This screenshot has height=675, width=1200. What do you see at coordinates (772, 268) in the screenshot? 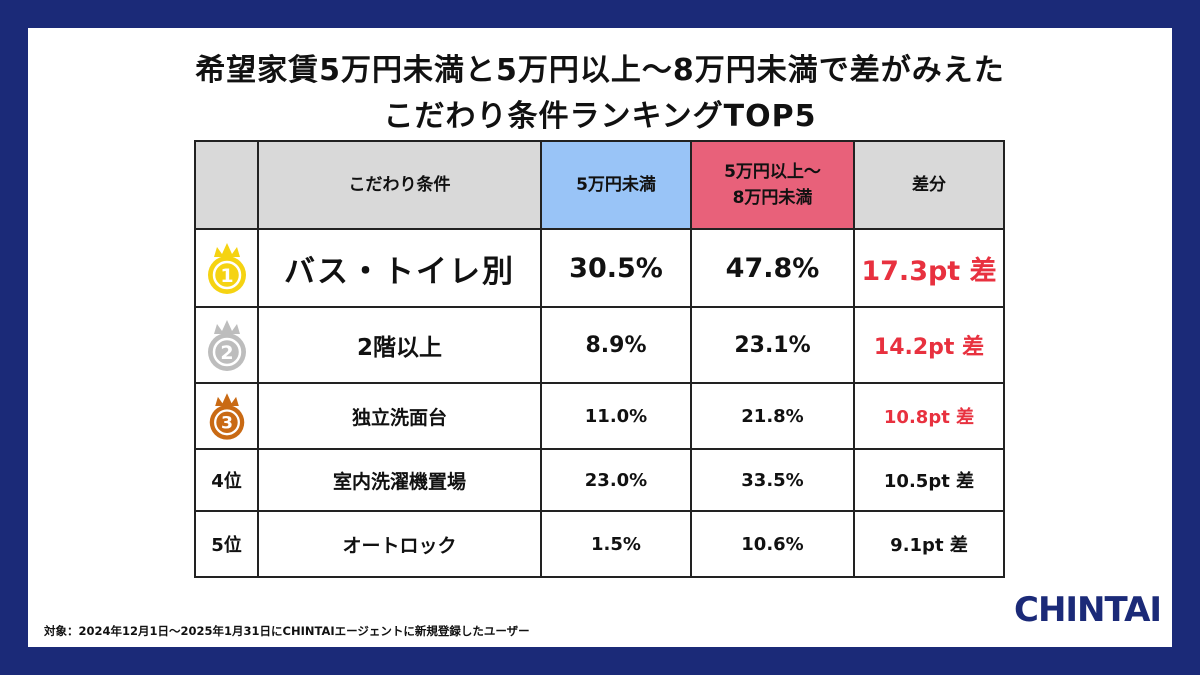
I see `value-50k-to-80k: 47.8%` at bounding box center [772, 268].